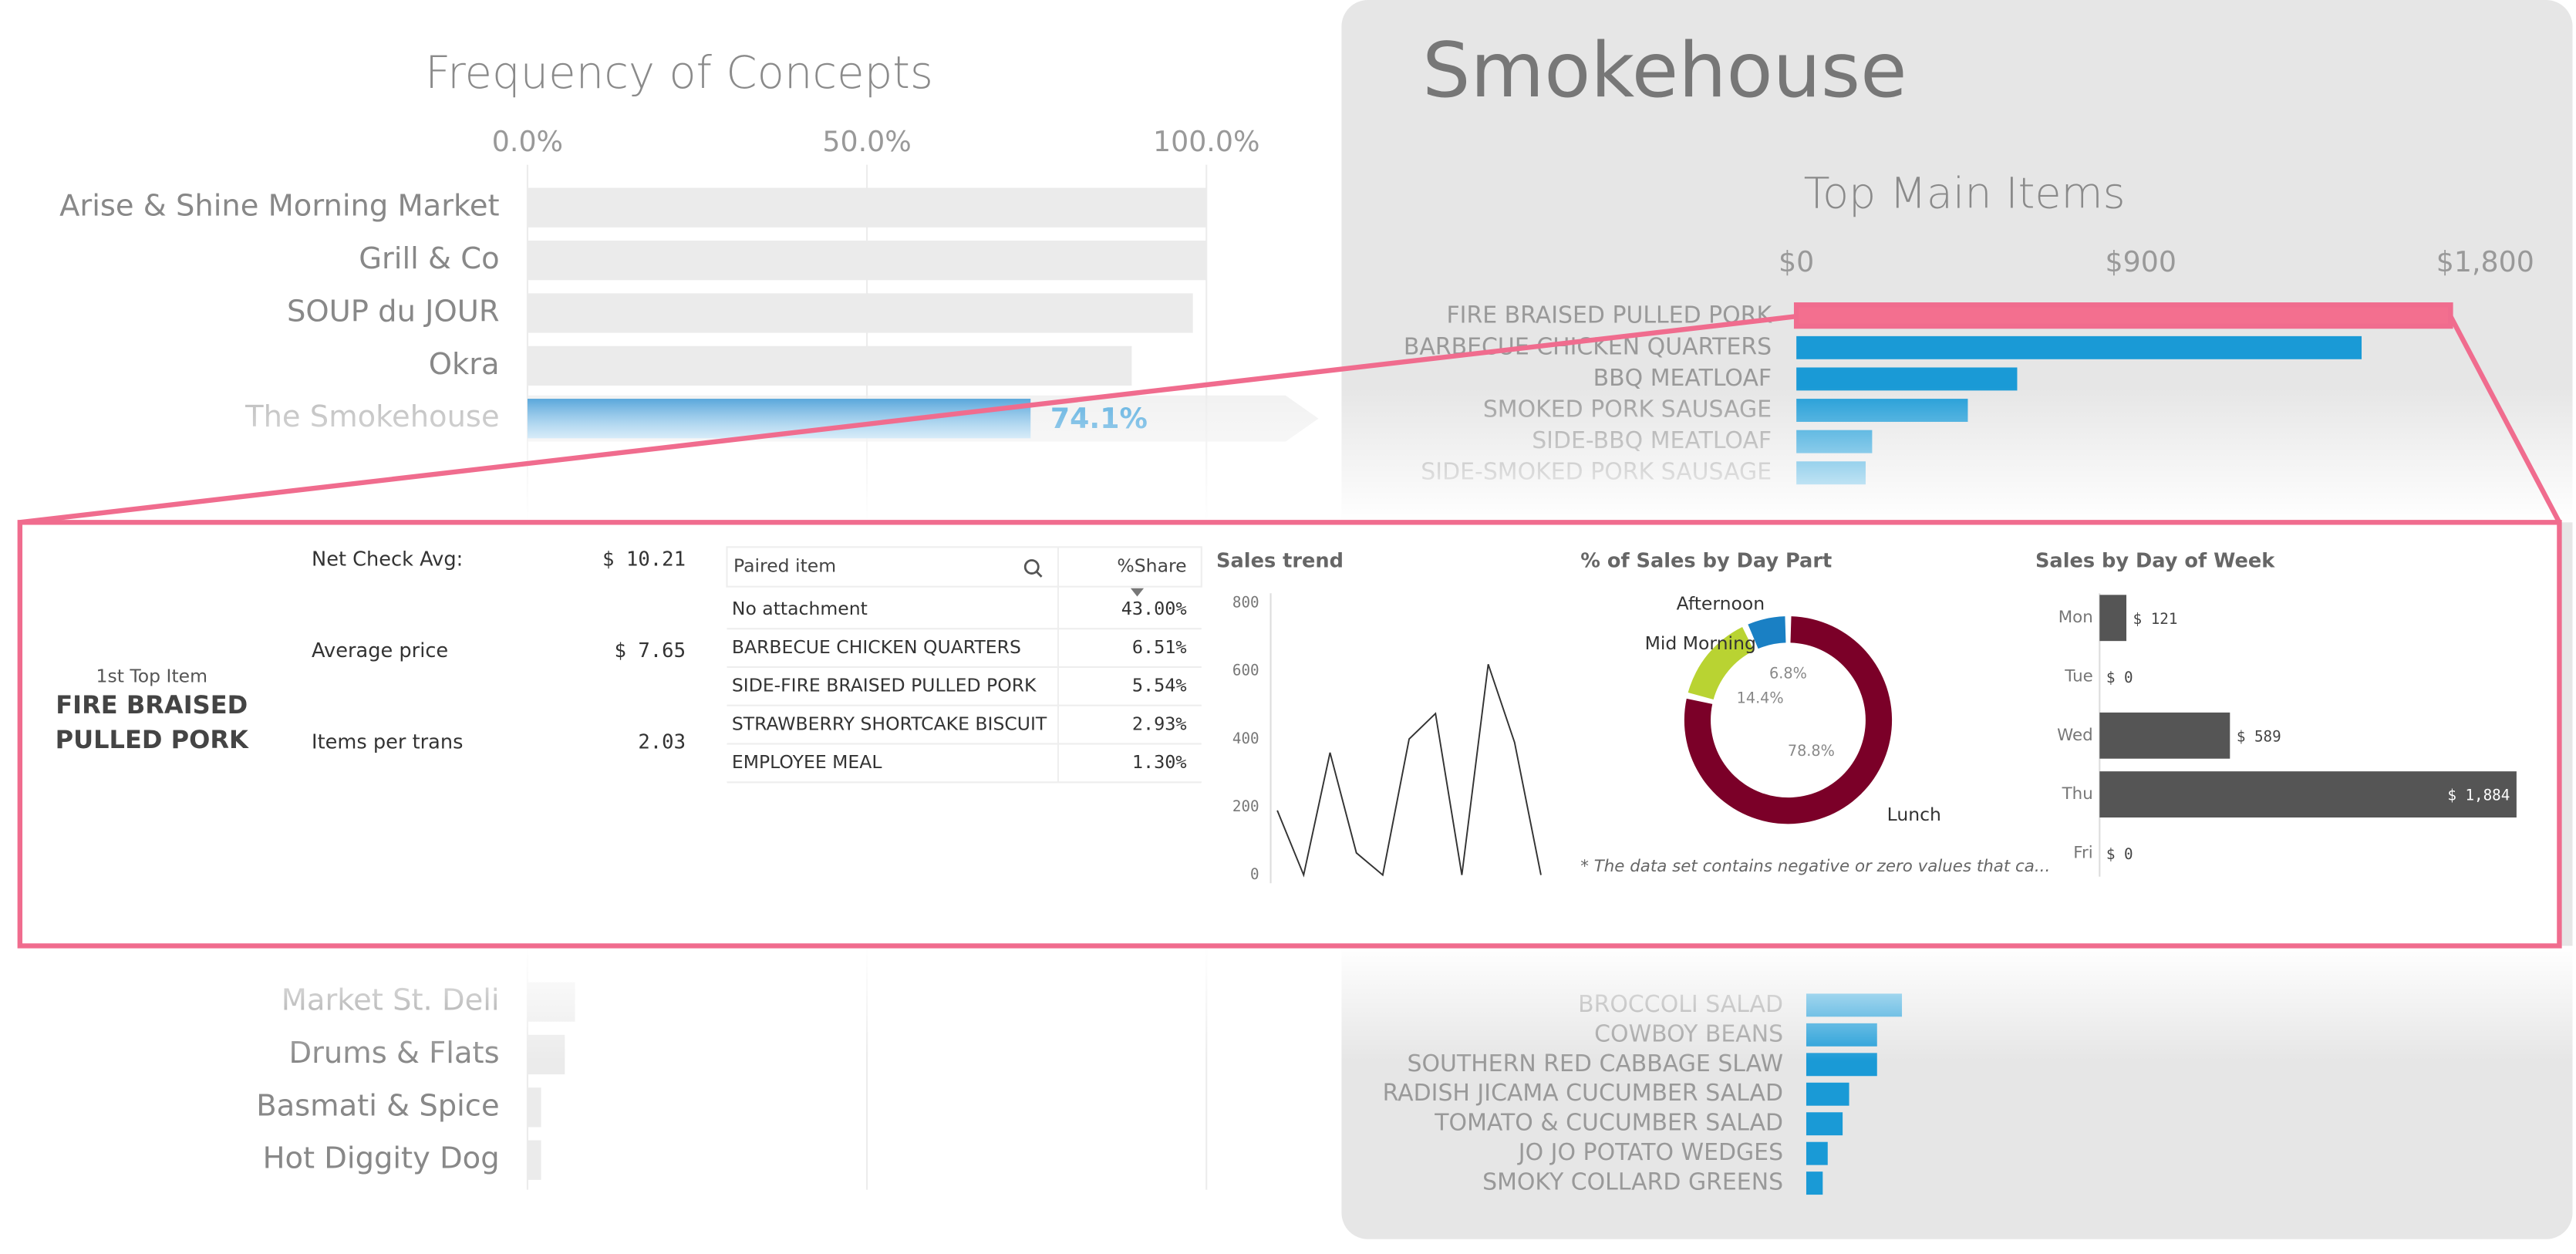  Describe the element at coordinates (1245, 806) in the screenshot. I see `y-tick-label: 200` at that location.